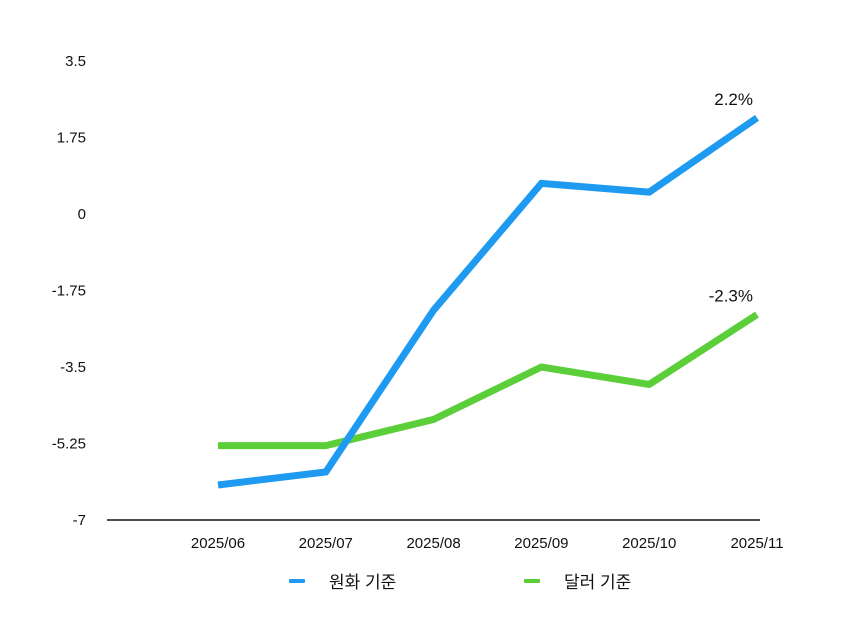 This screenshot has height=630, width=860. I want to click on legend-label-usd: 달러 기준, so click(598, 582).